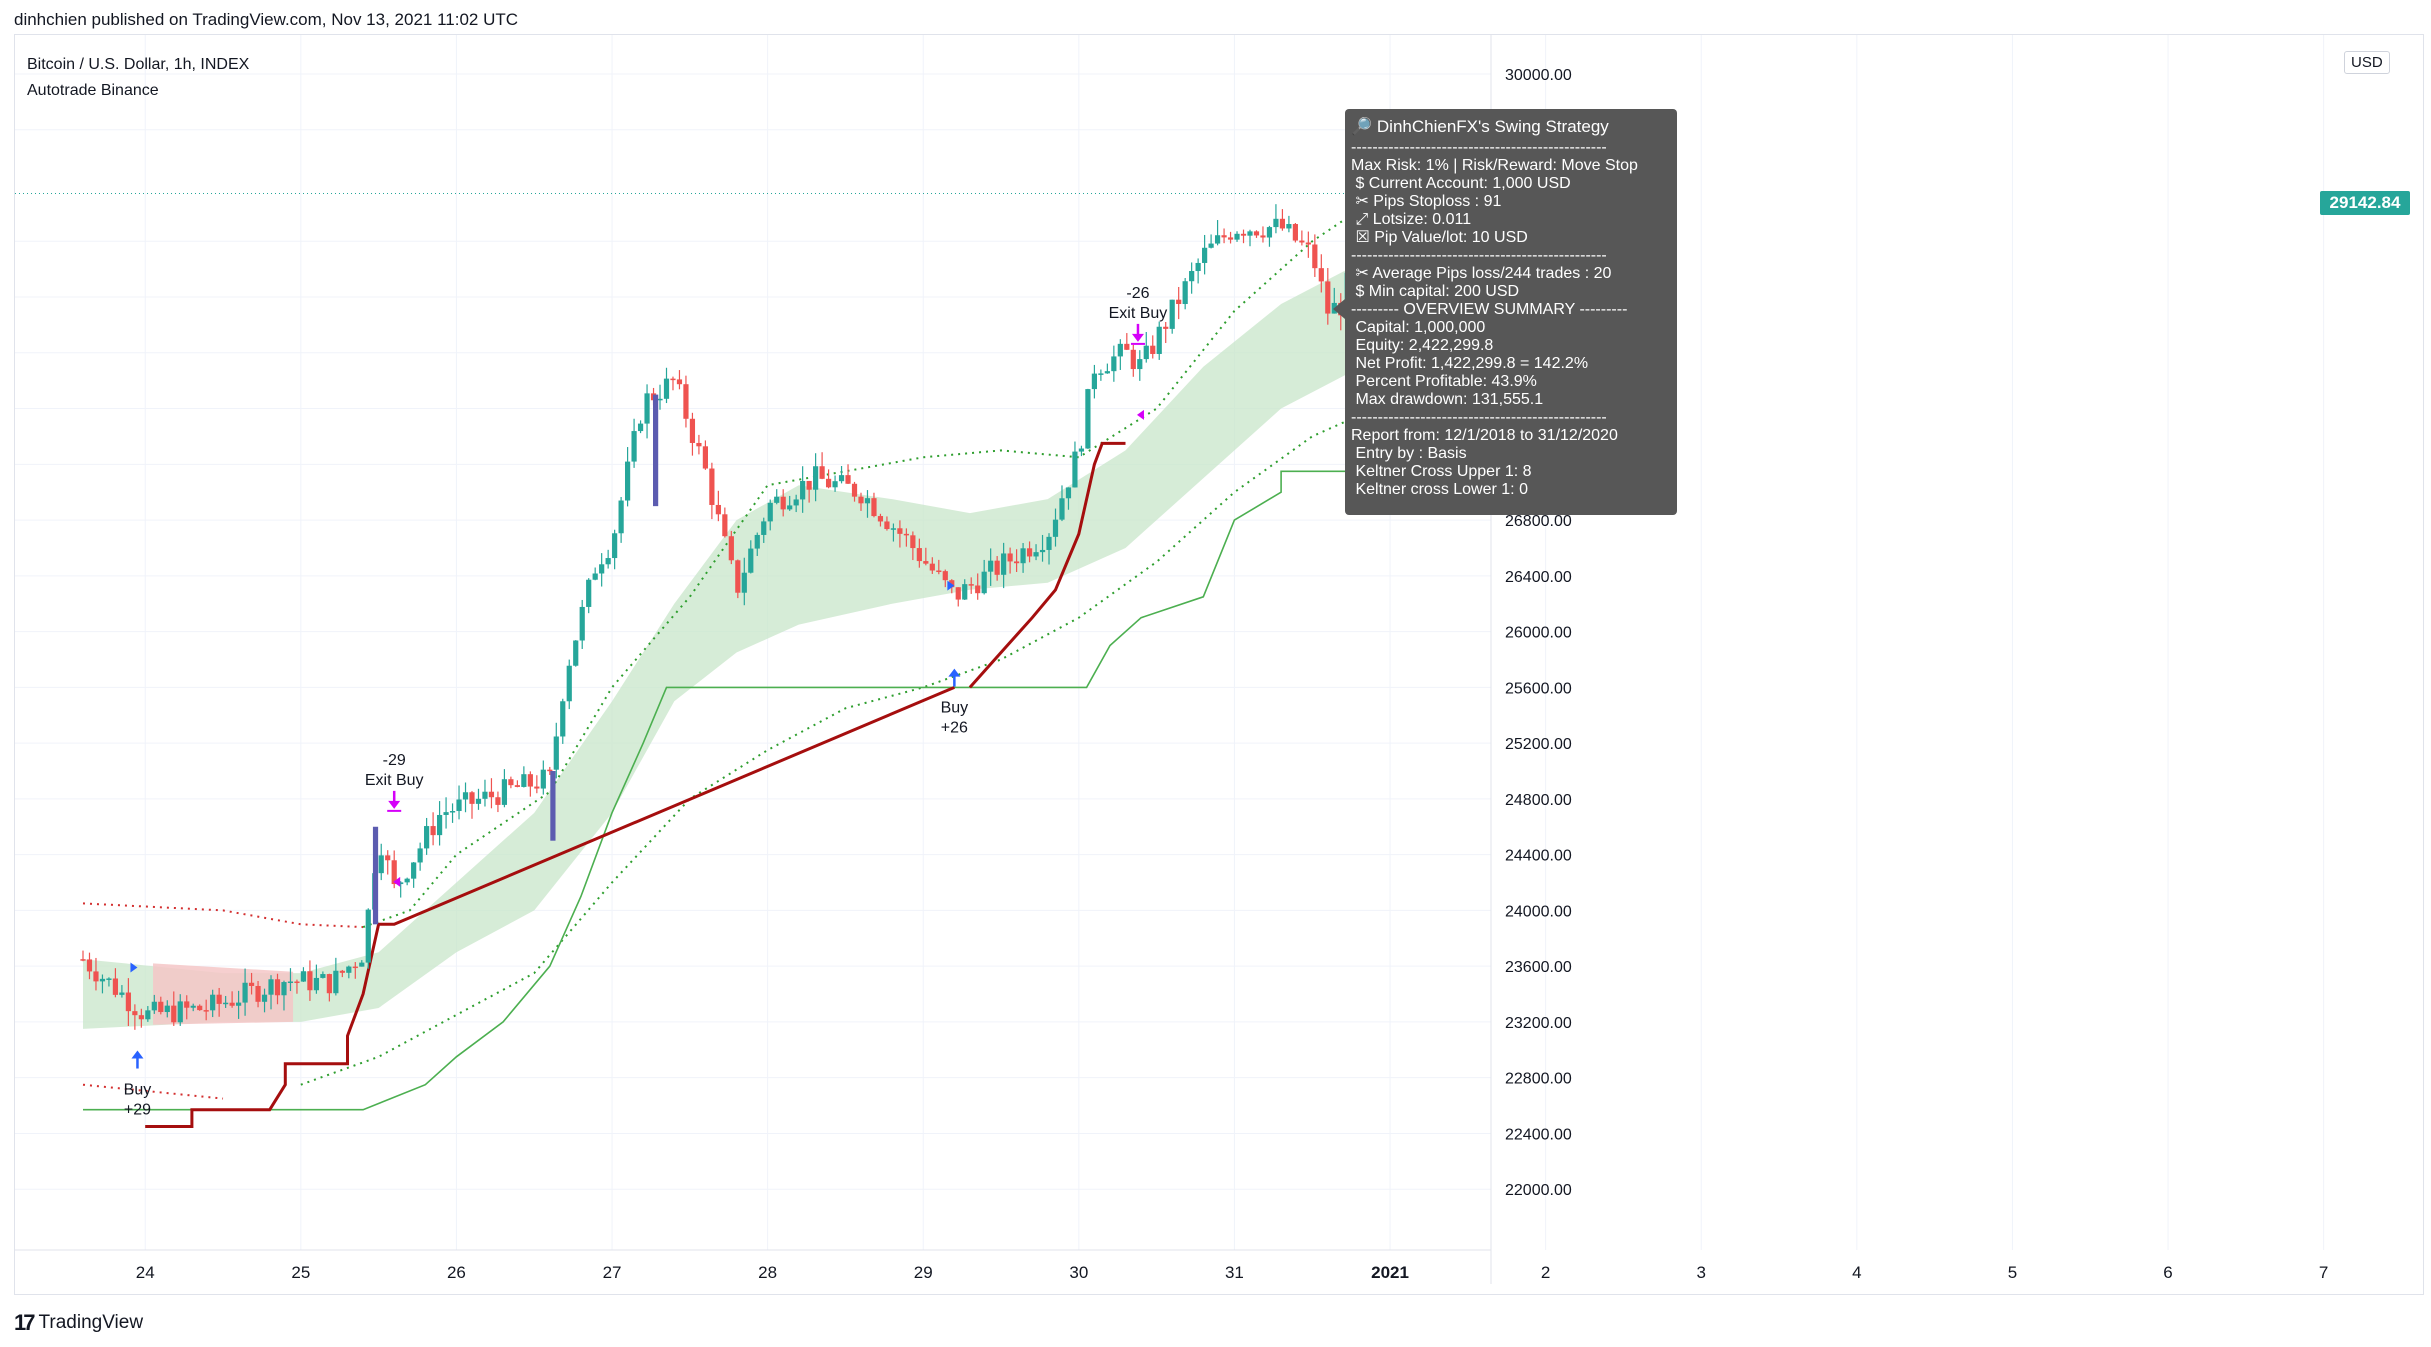  Describe the element at coordinates (767, 1272) in the screenshot. I see `x-tick-label: 28` at that location.